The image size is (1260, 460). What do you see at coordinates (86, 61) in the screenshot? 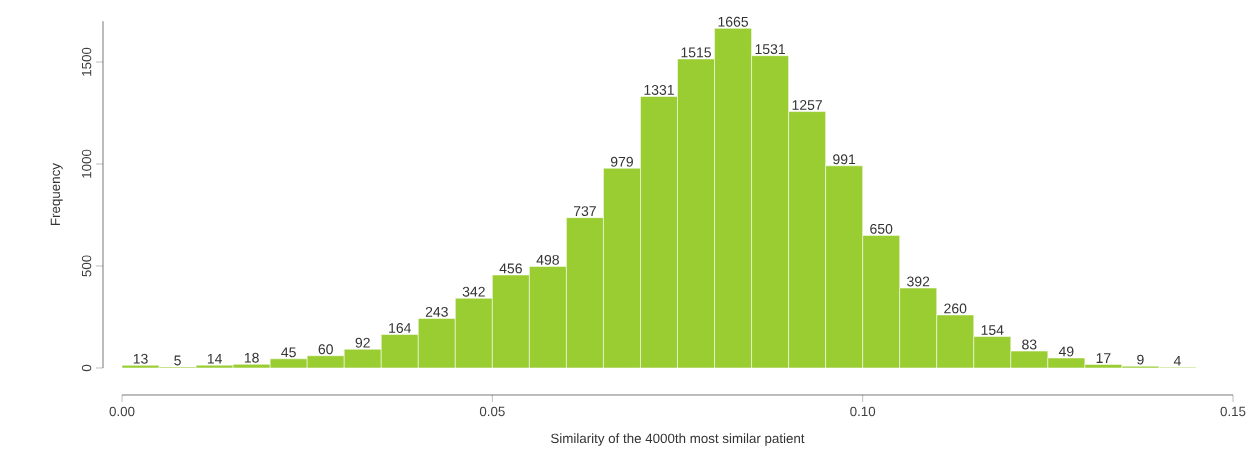
I see `y-tick-label: 1500` at bounding box center [86, 61].